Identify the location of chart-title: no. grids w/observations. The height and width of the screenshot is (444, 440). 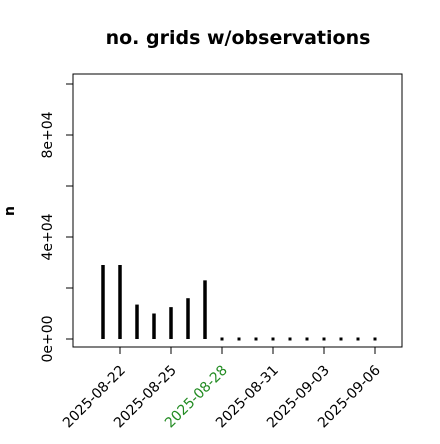
(238, 38).